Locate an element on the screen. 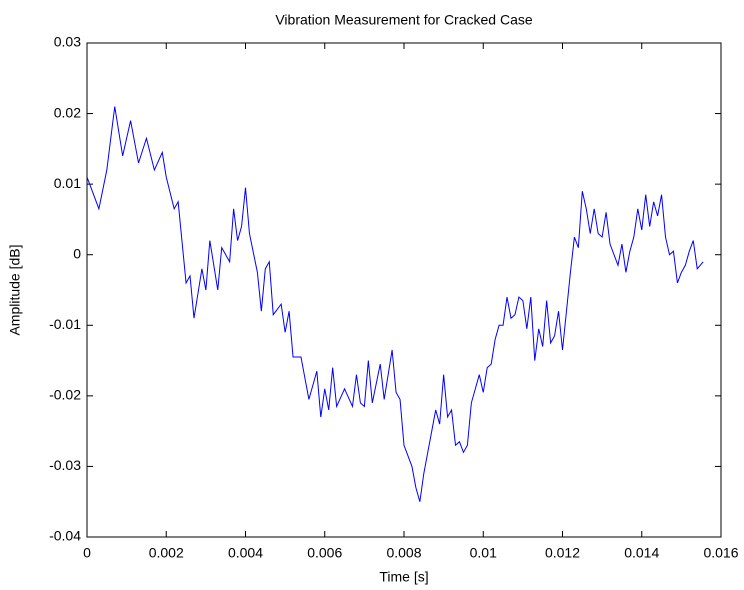  x-tick-label: 0 is located at coordinates (87, 553).